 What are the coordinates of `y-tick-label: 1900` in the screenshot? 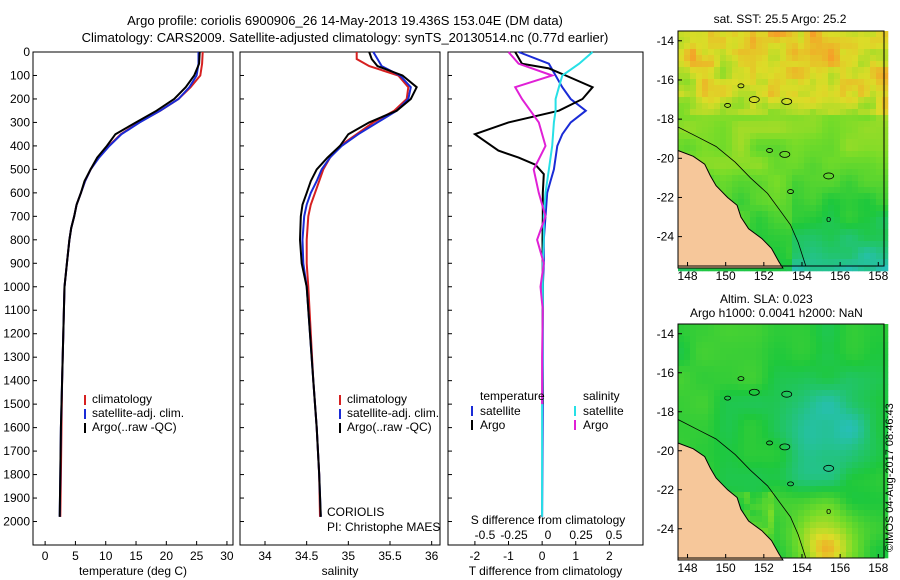 It's located at (16, 498).